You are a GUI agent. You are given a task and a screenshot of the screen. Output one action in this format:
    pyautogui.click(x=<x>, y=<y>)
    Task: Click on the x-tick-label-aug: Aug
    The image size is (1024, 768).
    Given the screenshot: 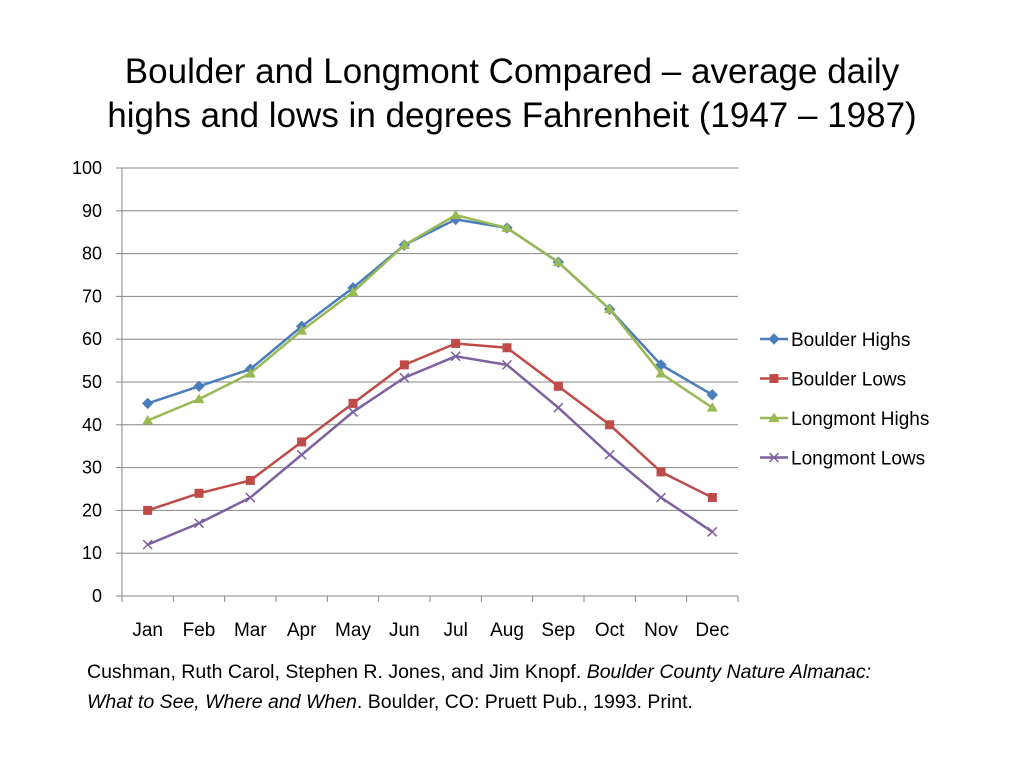 What is the action you would take?
    pyautogui.click(x=507, y=630)
    